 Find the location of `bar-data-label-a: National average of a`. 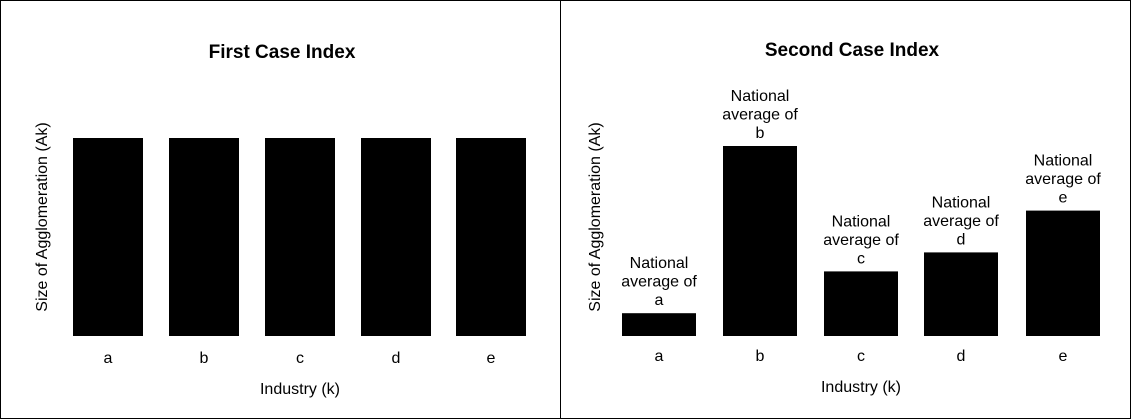

bar-data-label-a: National average of a is located at coordinates (659, 282).